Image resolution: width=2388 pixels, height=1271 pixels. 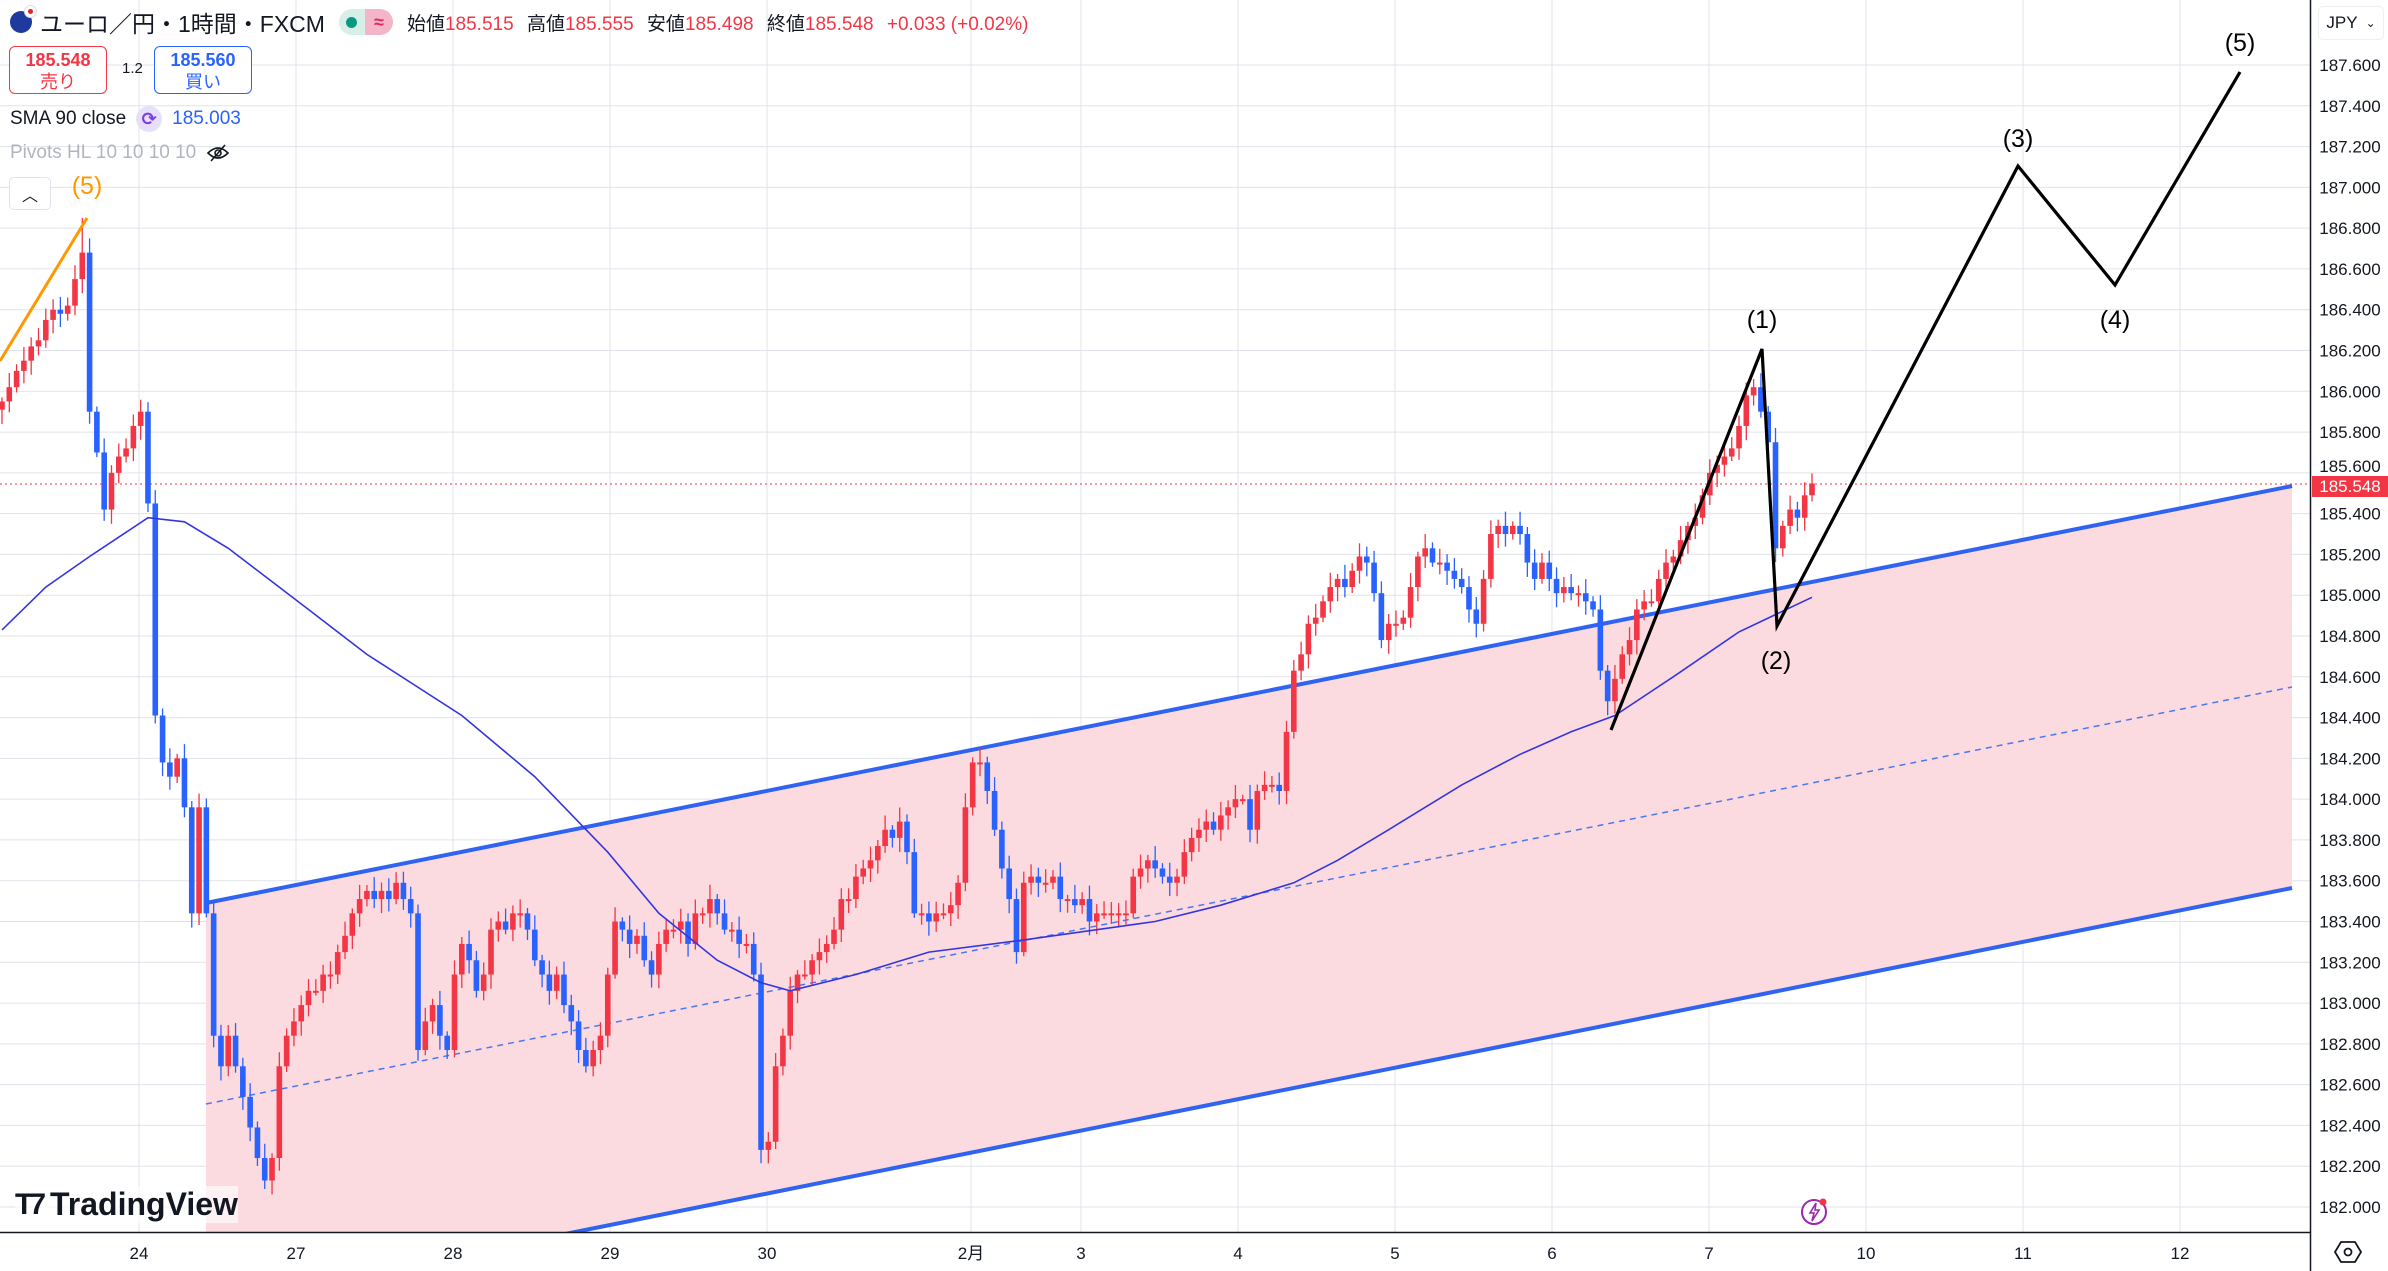 I want to click on price-tick-label: 186.200, so click(x=2349, y=351).